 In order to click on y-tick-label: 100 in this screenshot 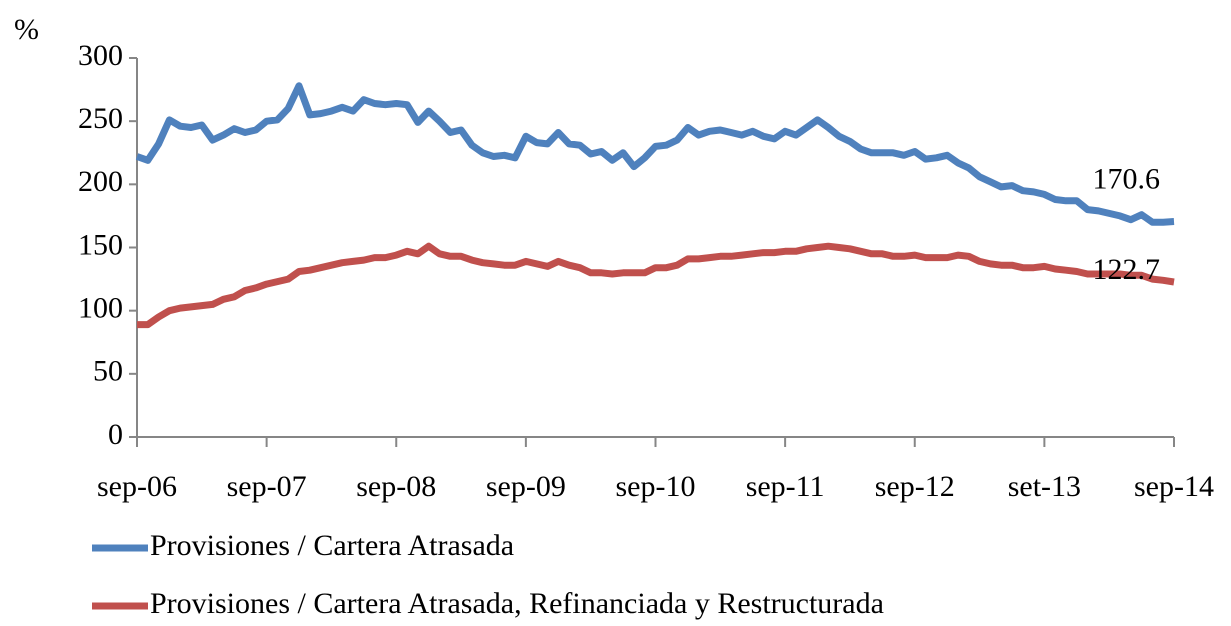, I will do `click(100, 308)`.